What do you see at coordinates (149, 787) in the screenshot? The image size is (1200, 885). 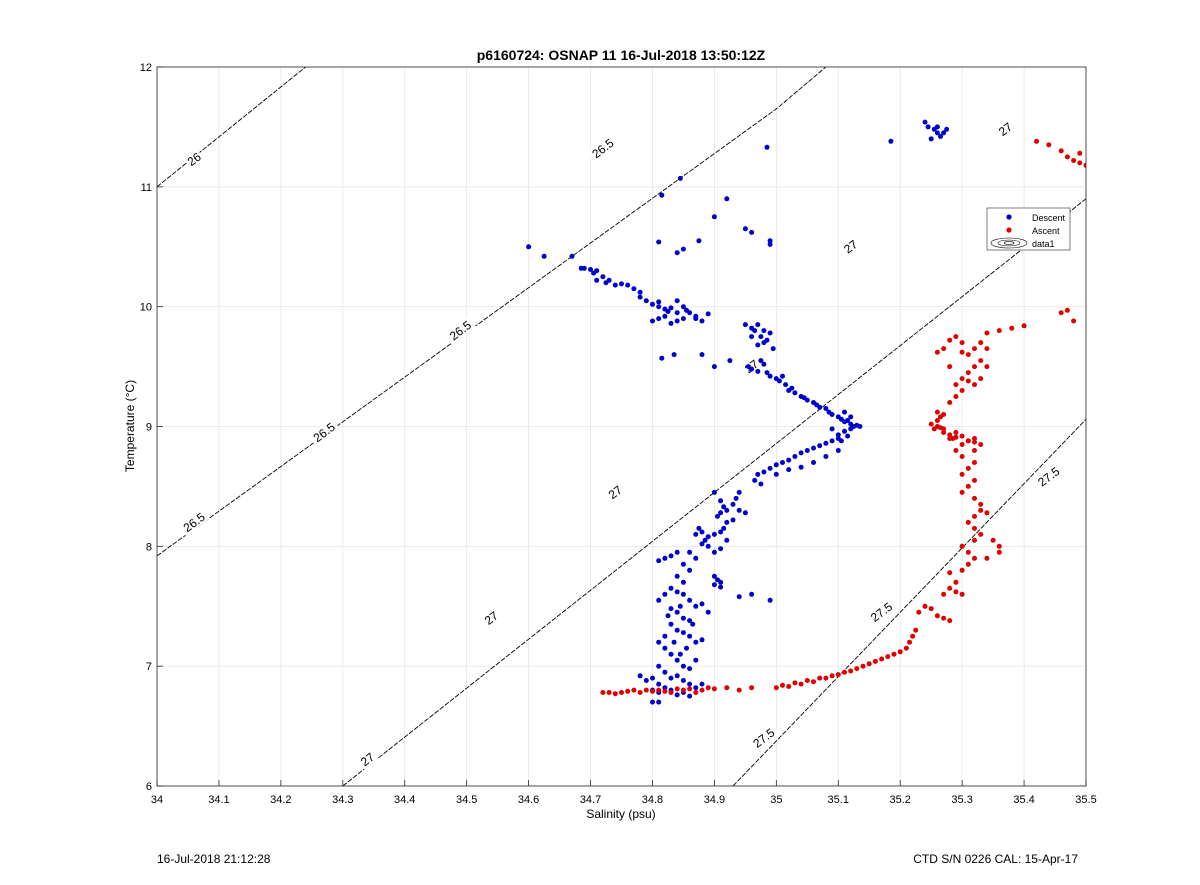 I see `y-tick-label: 6` at bounding box center [149, 787].